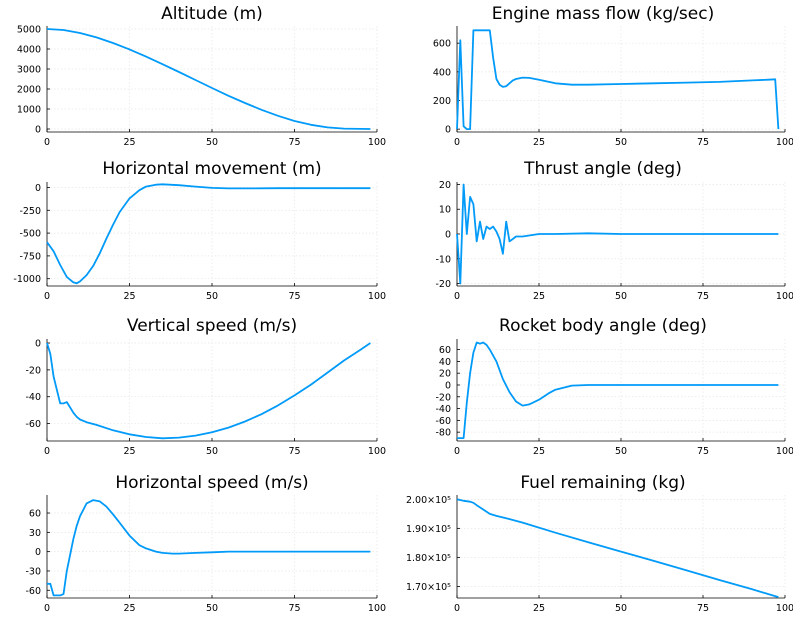 This screenshot has height=620, width=793. What do you see at coordinates (211, 483) in the screenshot?
I see `chart-title: Horizontal speed (m/s)` at bounding box center [211, 483].